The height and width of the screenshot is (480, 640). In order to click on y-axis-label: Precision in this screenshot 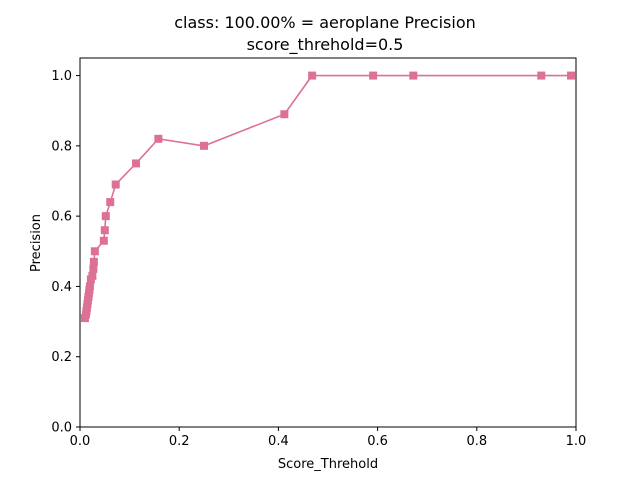, I will do `click(36, 243)`.